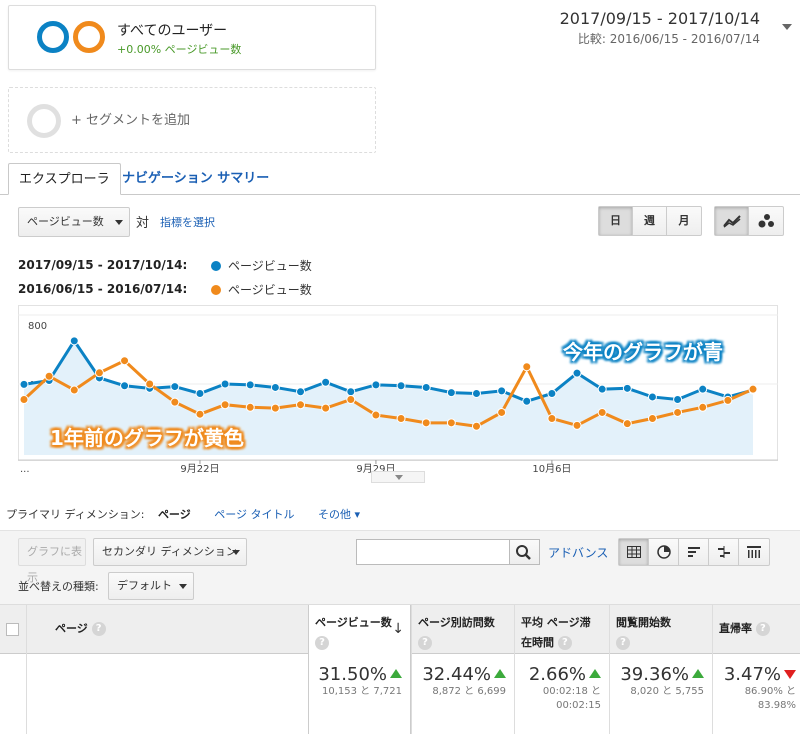 This screenshot has height=734, width=800. Describe the element at coordinates (167, 630) in the screenshot. I see `column-header-page: ページ ?` at that location.